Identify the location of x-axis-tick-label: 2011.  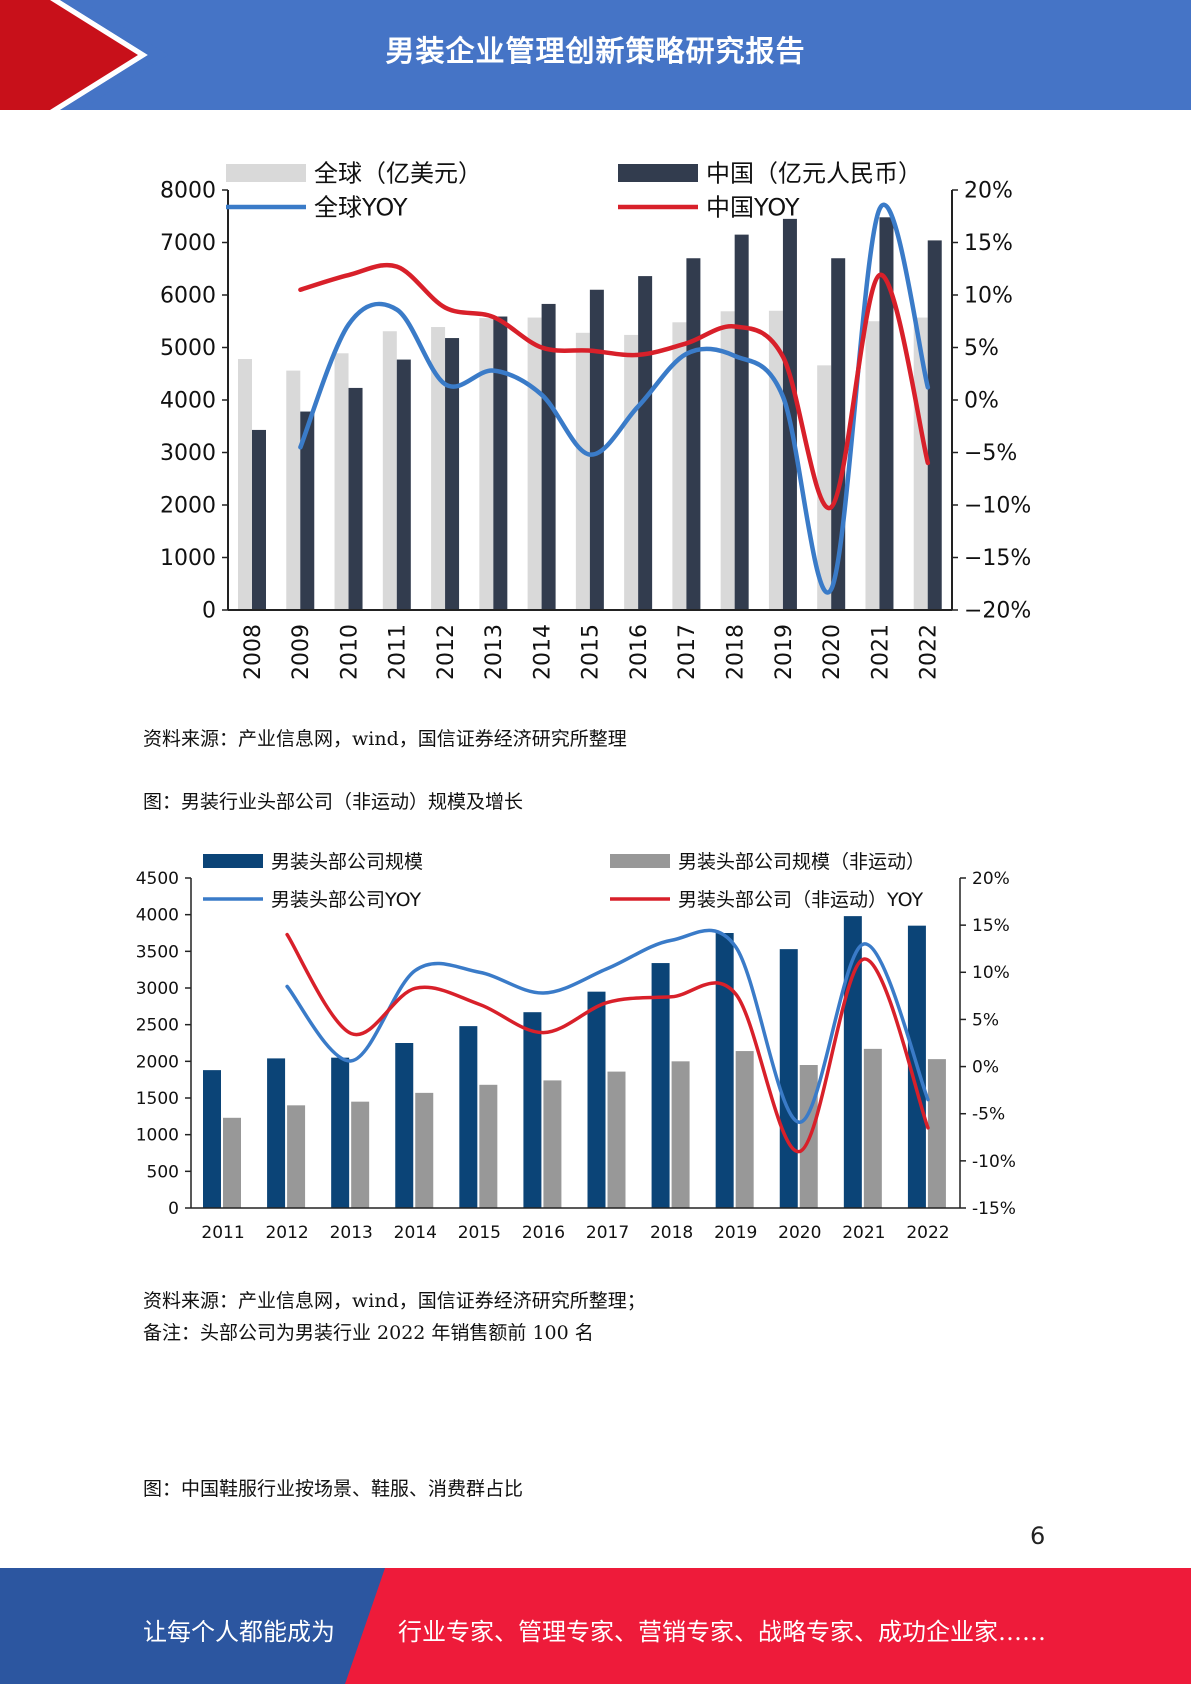
(222, 1233).